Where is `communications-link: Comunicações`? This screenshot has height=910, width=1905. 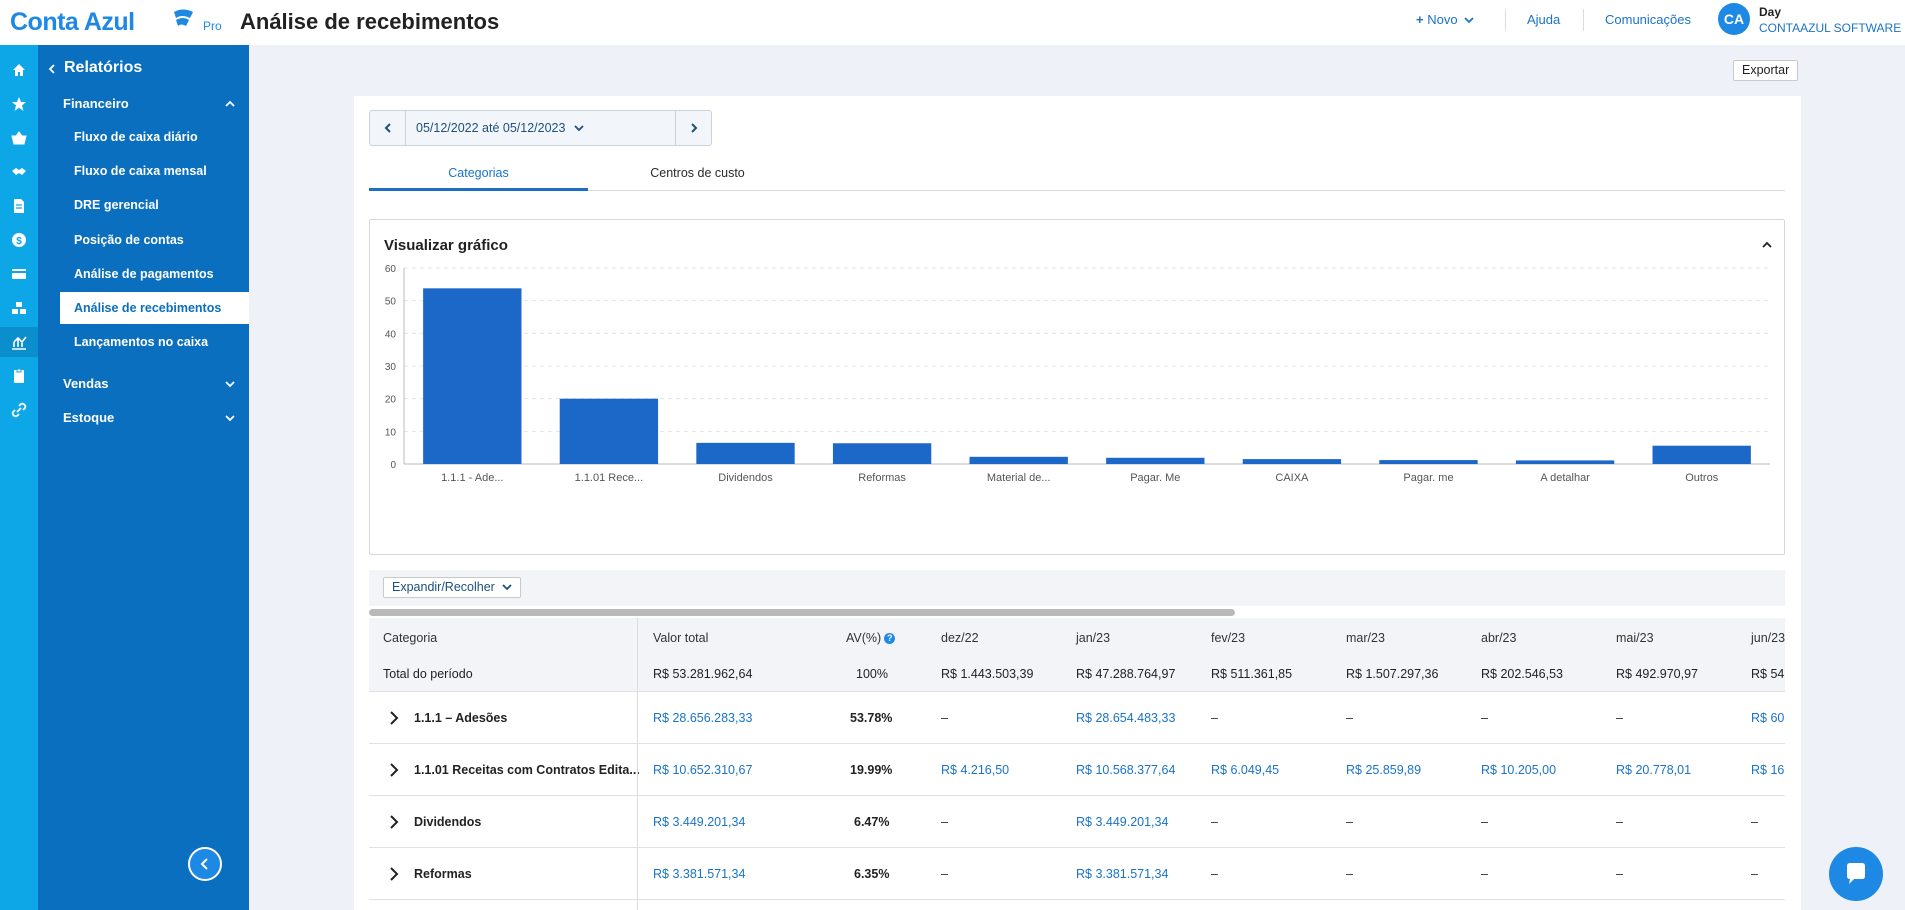
communications-link: Comunicações is located at coordinates (1648, 19).